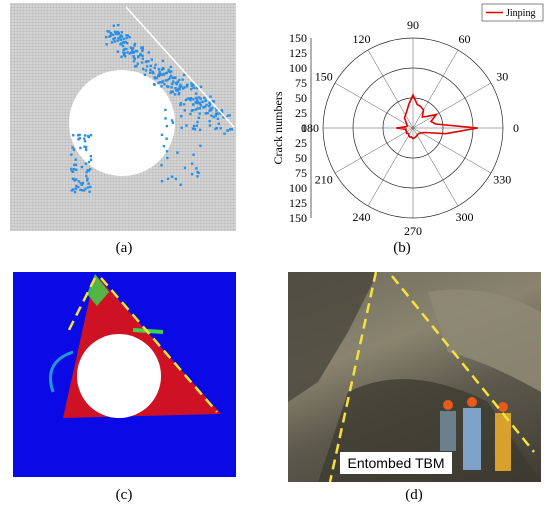  Describe the element at coordinates (298, 203) in the screenshot. I see `radial-tick-label: 125` at that location.